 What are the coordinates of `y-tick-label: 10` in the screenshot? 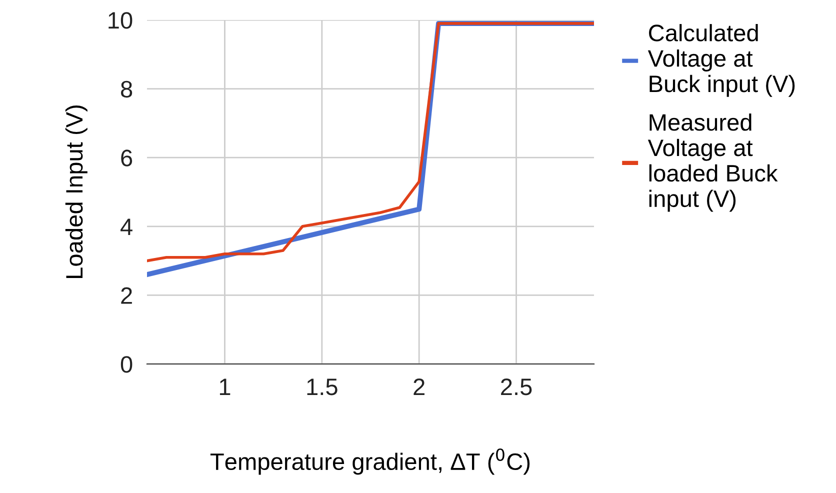 It's located at (120, 20).